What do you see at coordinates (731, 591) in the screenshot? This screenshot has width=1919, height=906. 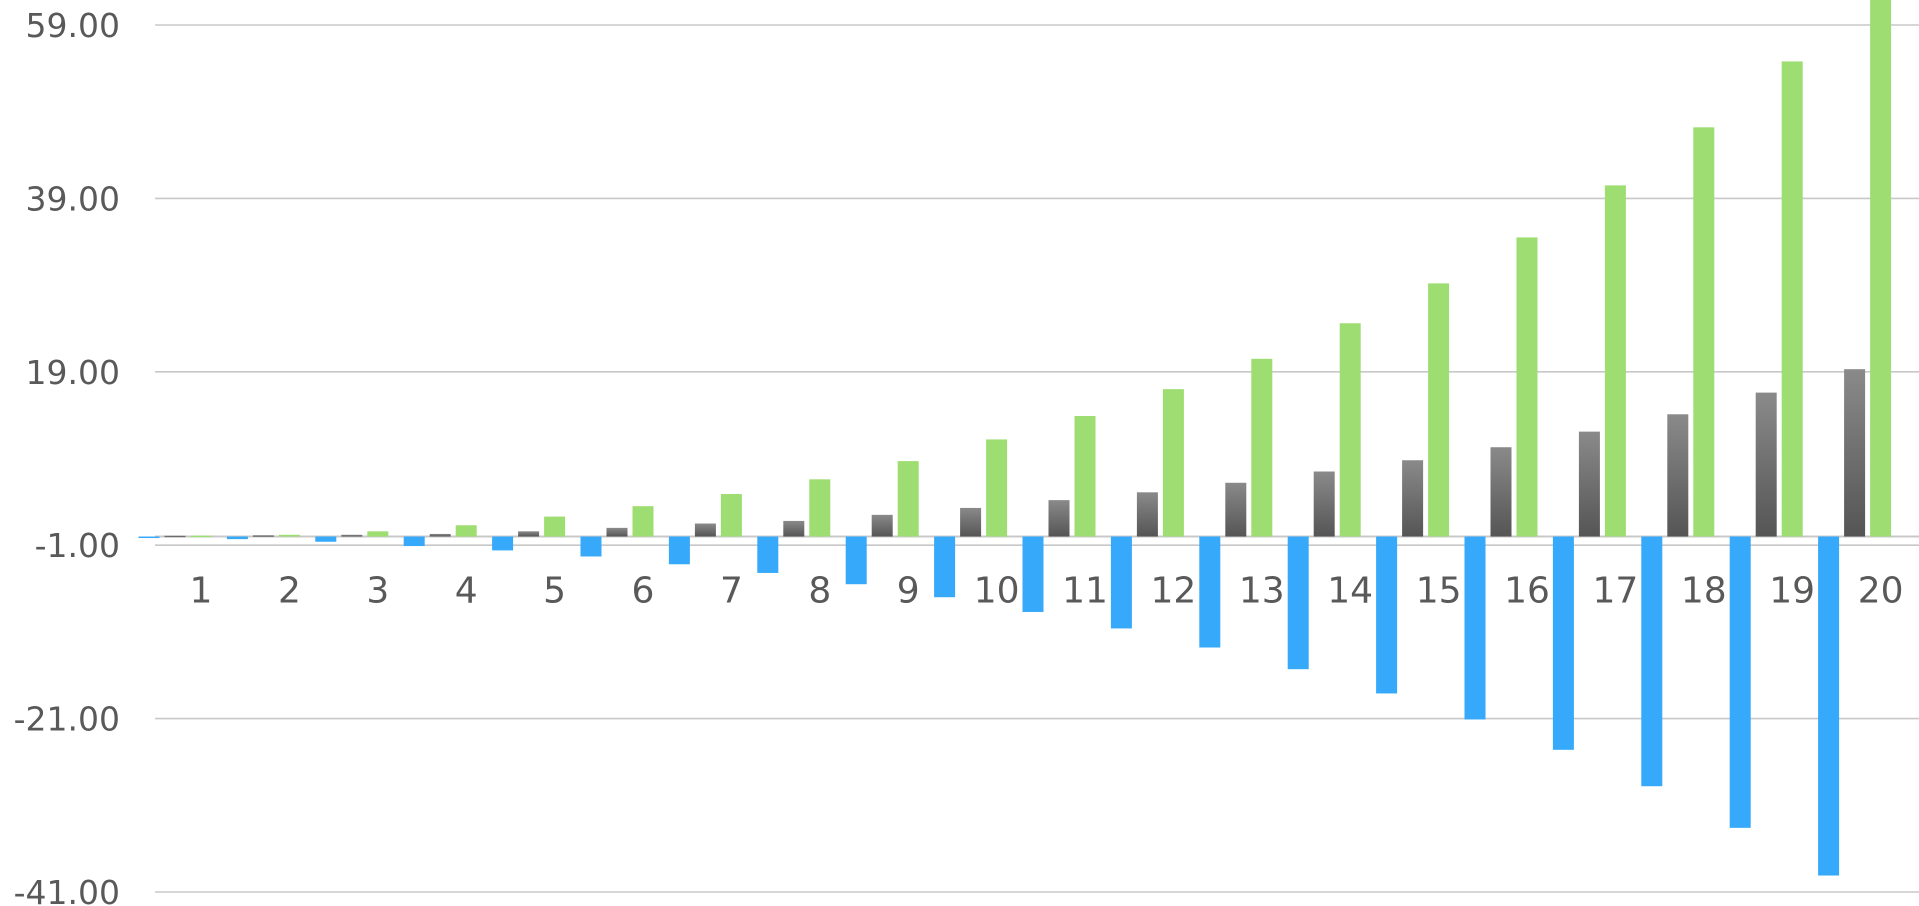 I see `x-tick-label: 7` at bounding box center [731, 591].